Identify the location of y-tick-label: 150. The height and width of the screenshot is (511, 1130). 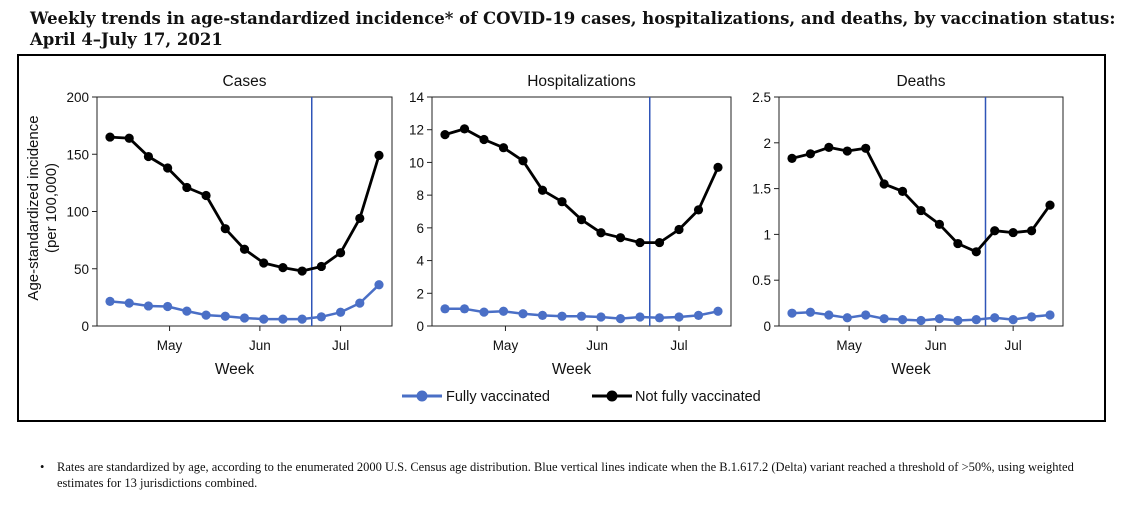
(77, 154).